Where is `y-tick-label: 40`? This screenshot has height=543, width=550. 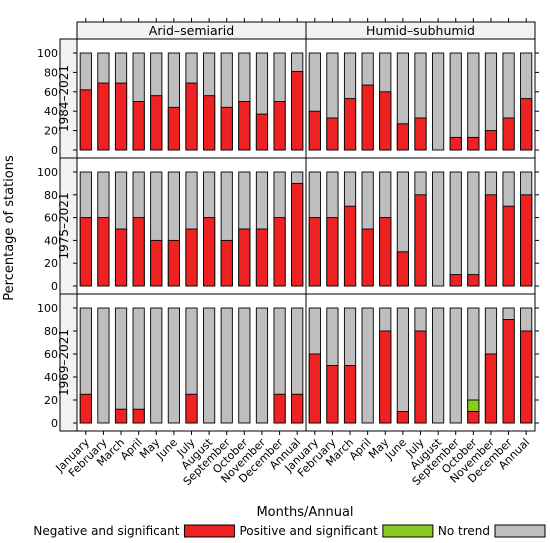 y-tick-label: 40 is located at coordinates (51, 111).